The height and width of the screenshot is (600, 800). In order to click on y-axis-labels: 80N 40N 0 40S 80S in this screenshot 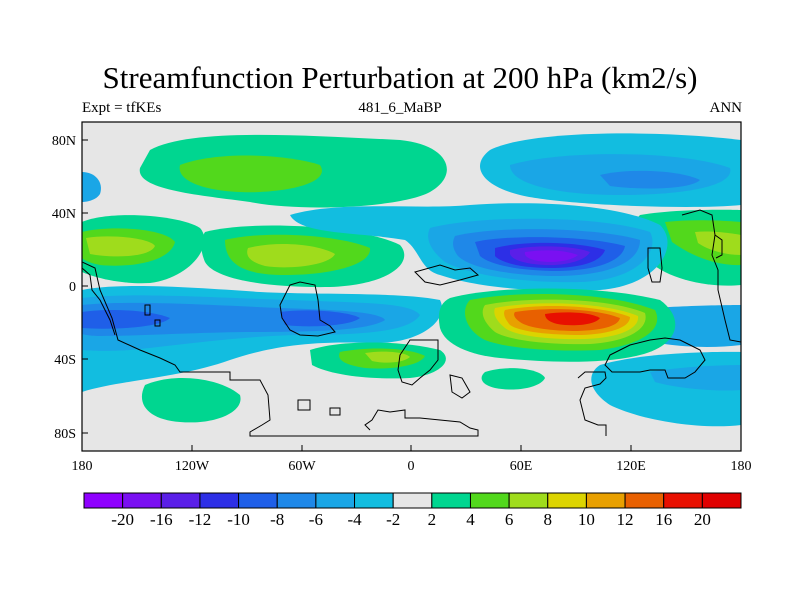, I will do `click(64, 288)`.